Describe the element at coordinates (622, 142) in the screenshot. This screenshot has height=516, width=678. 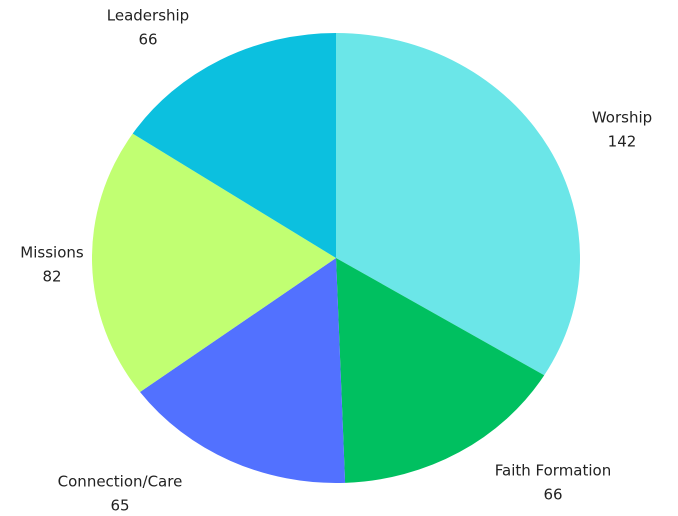
I see `slice-value: 142` at that location.